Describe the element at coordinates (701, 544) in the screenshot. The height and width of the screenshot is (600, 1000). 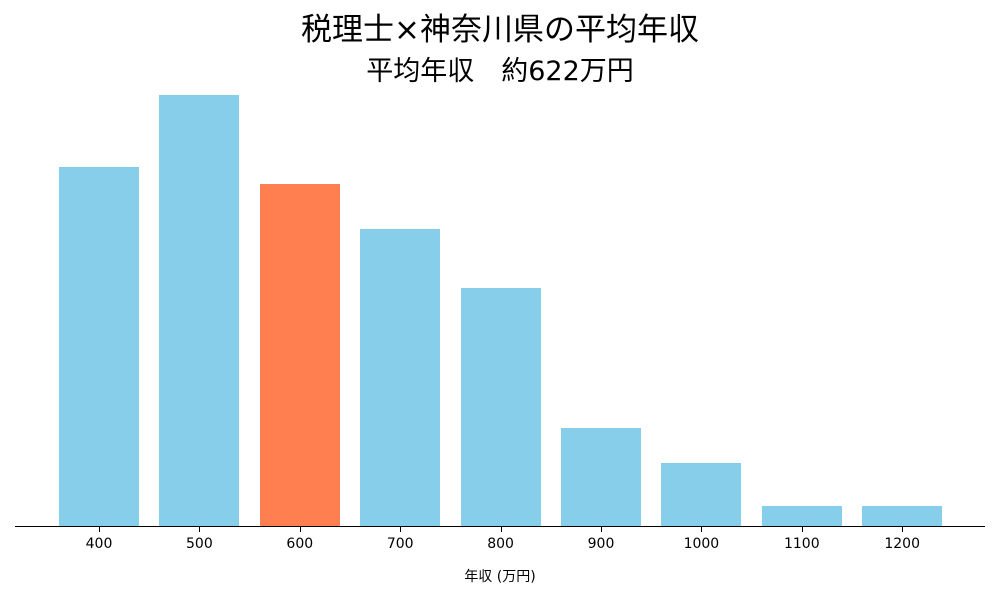
I see `x-tick-label: 1000` at that location.